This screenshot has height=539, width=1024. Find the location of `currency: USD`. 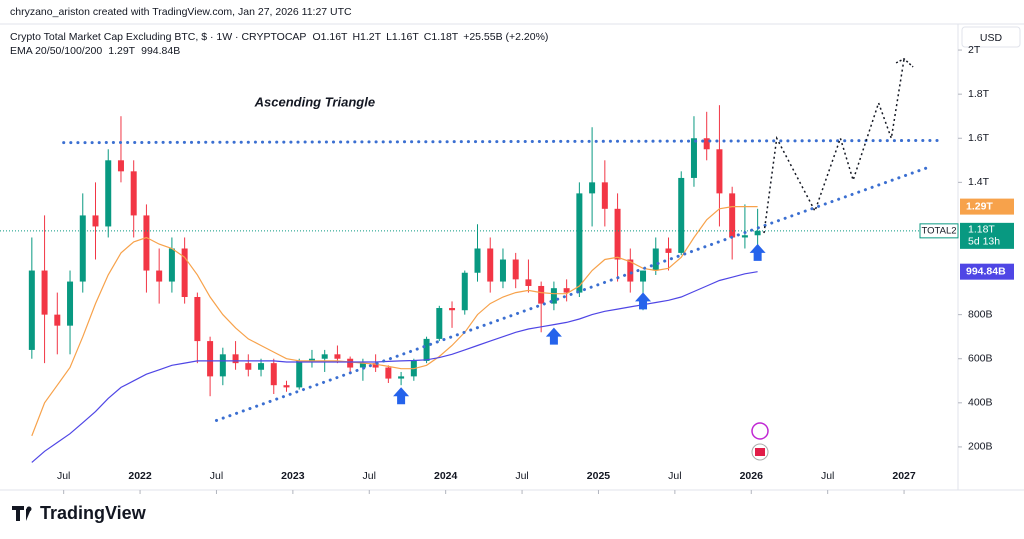

currency: USD is located at coordinates (991, 38).